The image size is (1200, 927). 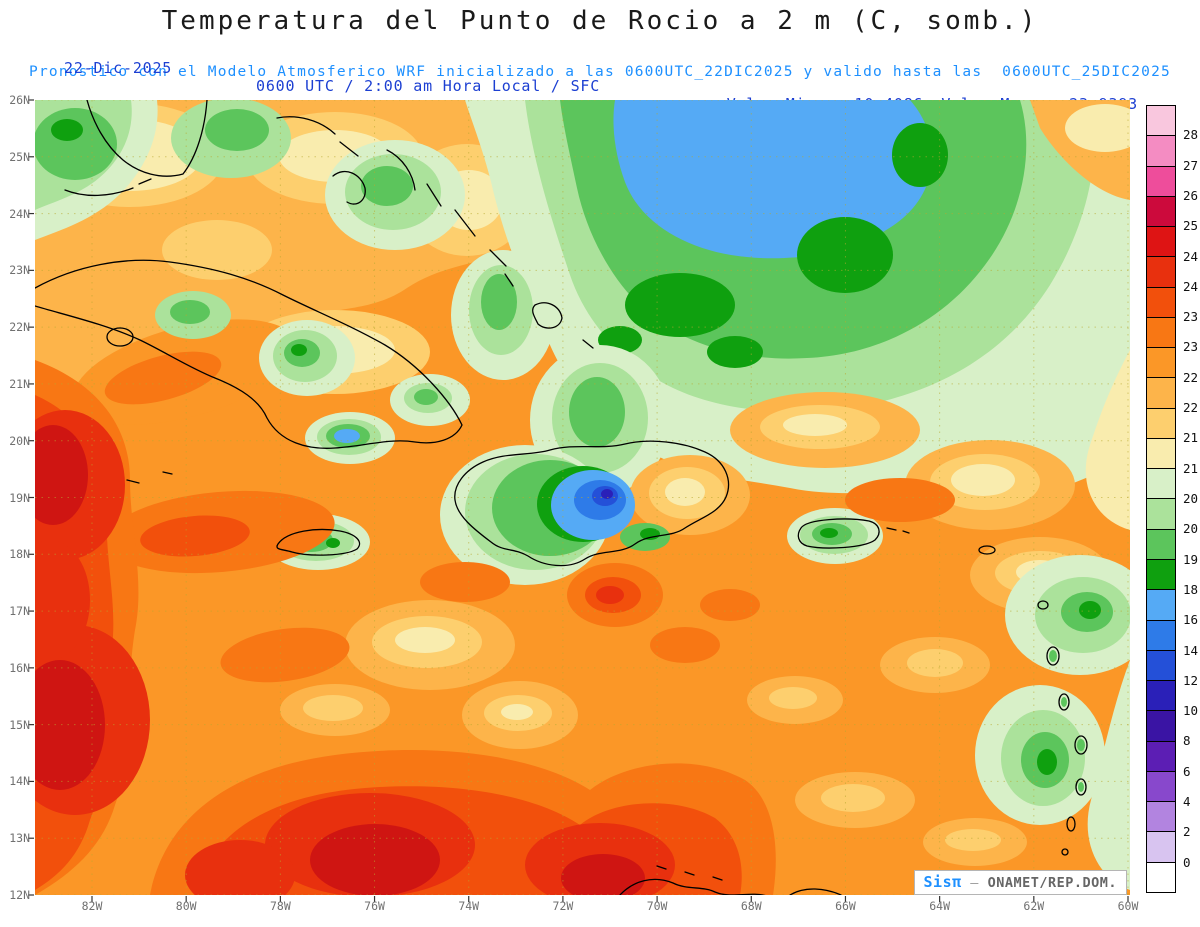 I want to click on colorbar-tick-label: 28, so click(x=1191, y=135).